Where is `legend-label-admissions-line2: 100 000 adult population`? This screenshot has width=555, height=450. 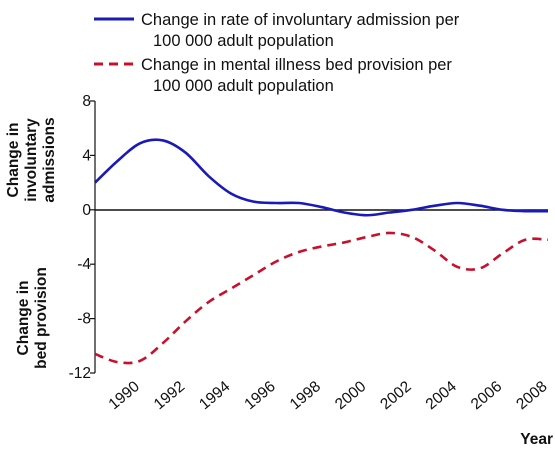
legend-label-admissions-line2: 100 000 adult population is located at coordinates (243, 41).